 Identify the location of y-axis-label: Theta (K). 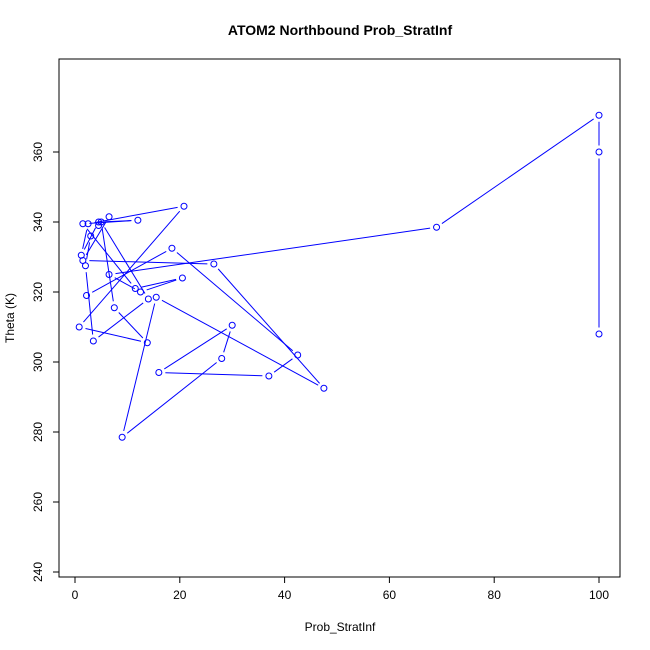
(10, 318).